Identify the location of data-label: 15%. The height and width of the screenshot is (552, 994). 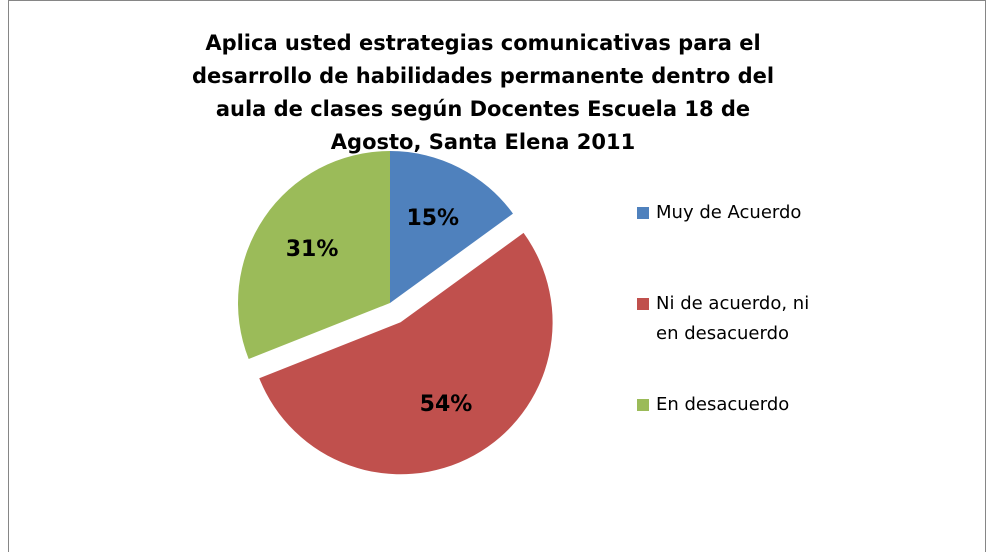
(432, 218).